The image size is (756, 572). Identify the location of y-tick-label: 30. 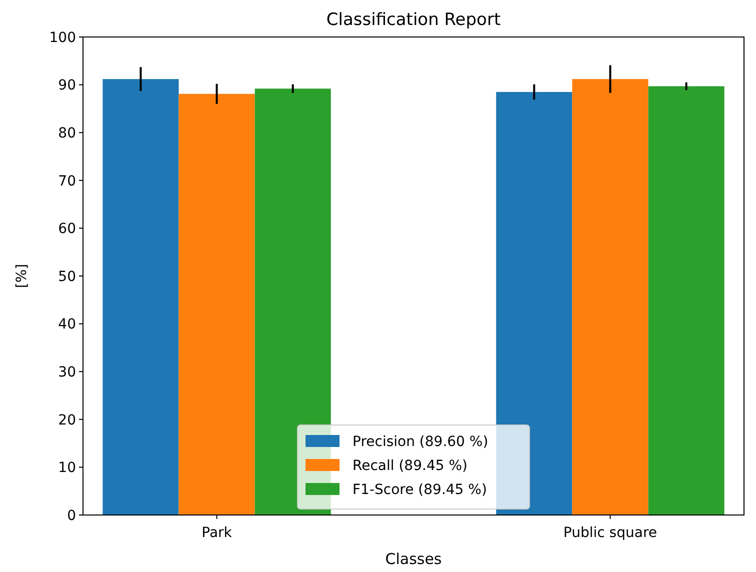
(67, 372).